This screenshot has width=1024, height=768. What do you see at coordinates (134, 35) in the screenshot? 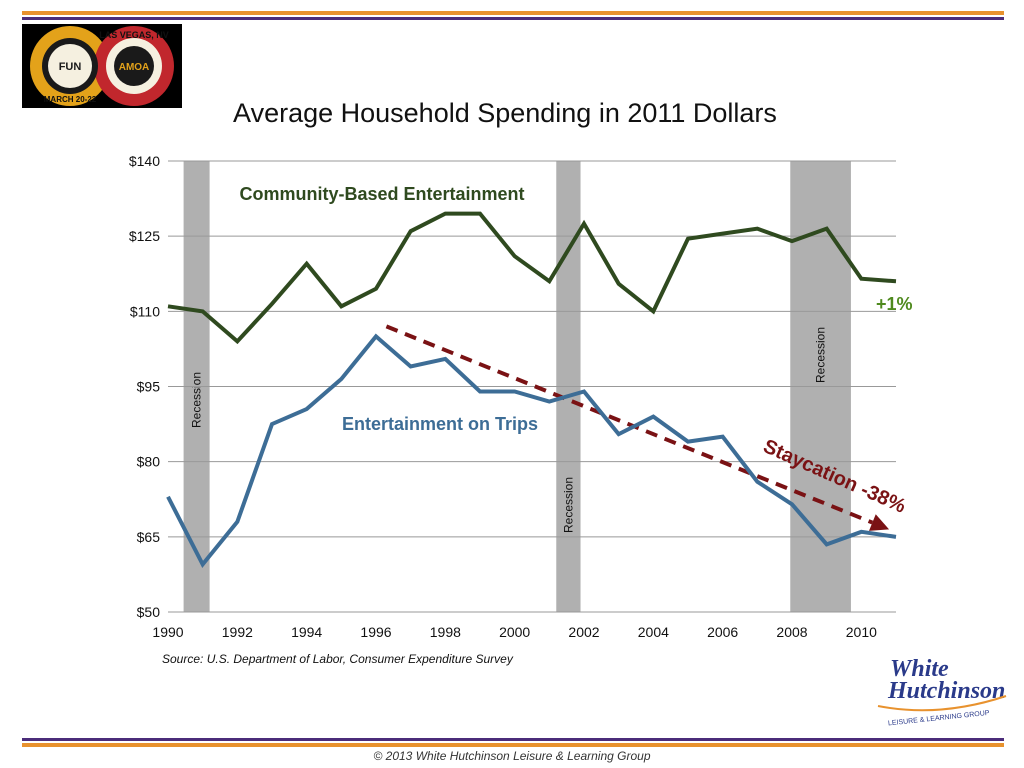
I see `logo-city: LAS VEGAS, NV` at bounding box center [134, 35].